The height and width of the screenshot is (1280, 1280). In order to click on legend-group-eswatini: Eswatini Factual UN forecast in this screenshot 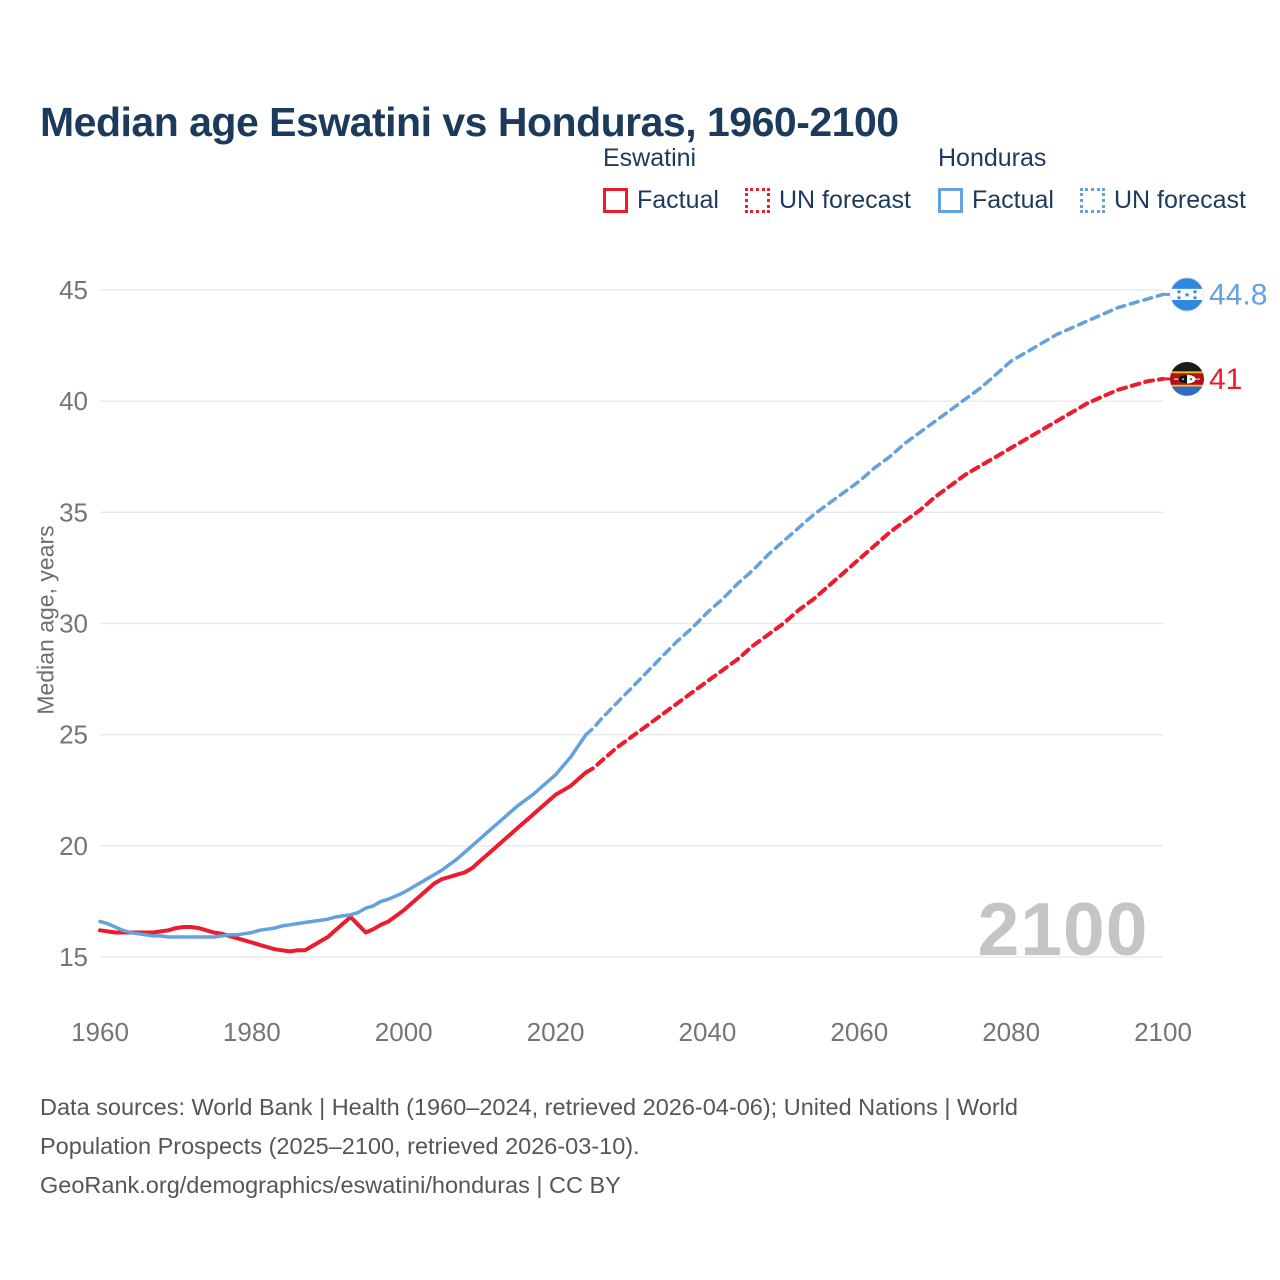, I will do `click(757, 179)`.